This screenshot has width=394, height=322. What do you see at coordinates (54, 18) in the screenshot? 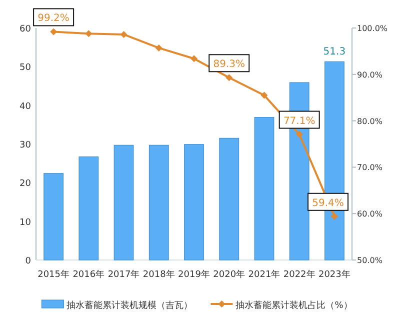
I see `data-label: 99.2%` at bounding box center [54, 18].